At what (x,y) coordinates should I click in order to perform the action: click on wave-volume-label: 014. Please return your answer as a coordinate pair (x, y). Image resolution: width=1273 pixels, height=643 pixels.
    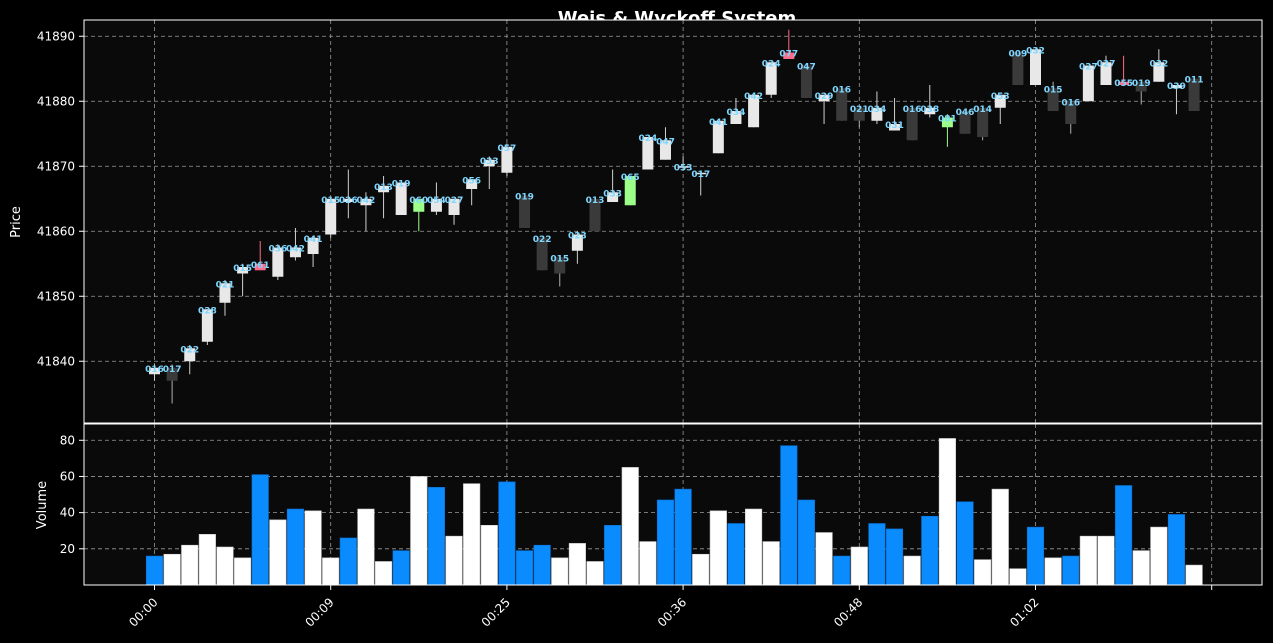
    Looking at the image, I should click on (982, 110).